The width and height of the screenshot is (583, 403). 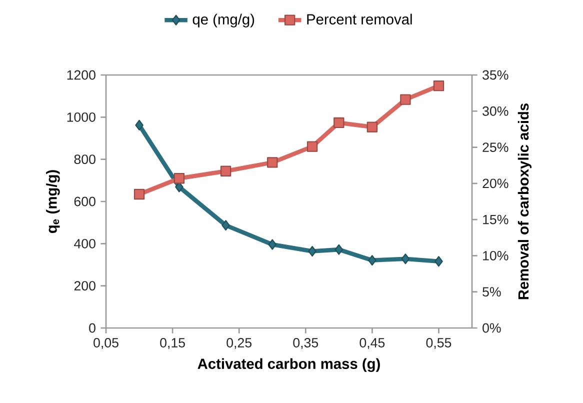 What do you see at coordinates (372, 344) in the screenshot?
I see `x-tick-label: 0,45` at bounding box center [372, 344].